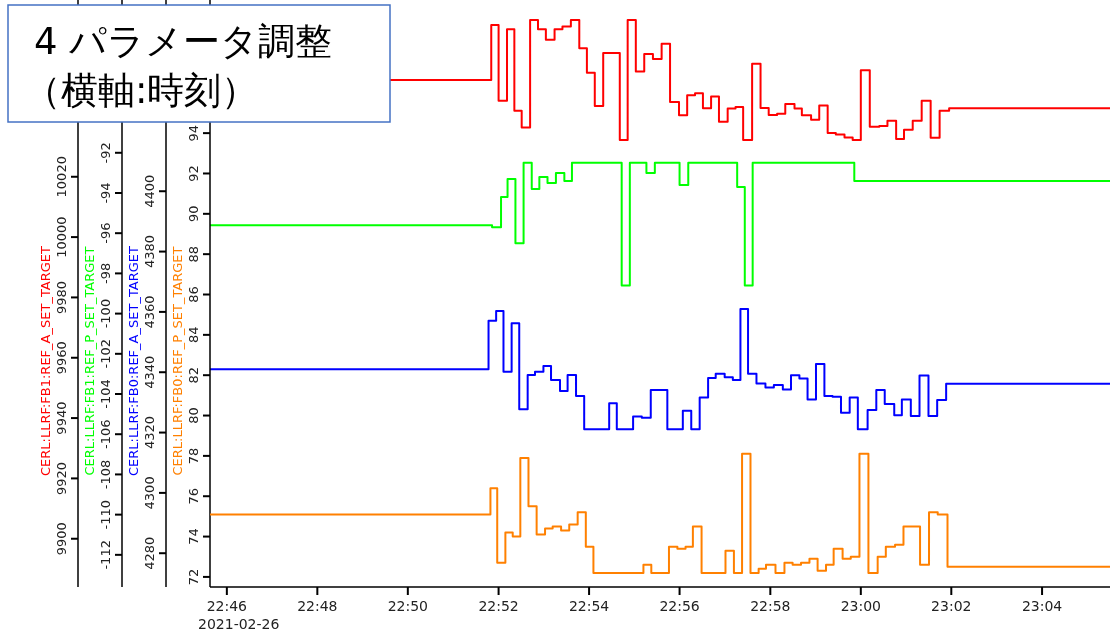  Describe the element at coordinates (149, 252) in the screenshot. I see `y-tick-label: 4380` at that location.